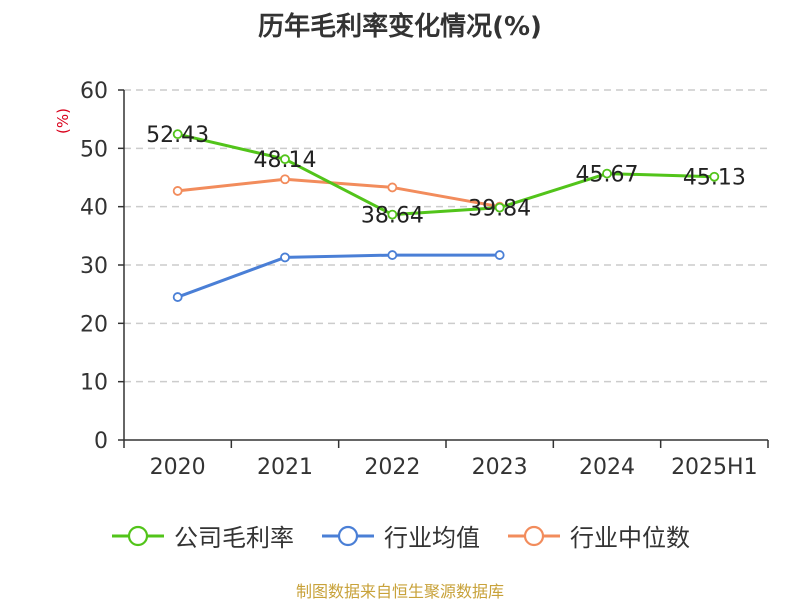  I want to click on legend-item: 公司毛利率, so click(202, 535).